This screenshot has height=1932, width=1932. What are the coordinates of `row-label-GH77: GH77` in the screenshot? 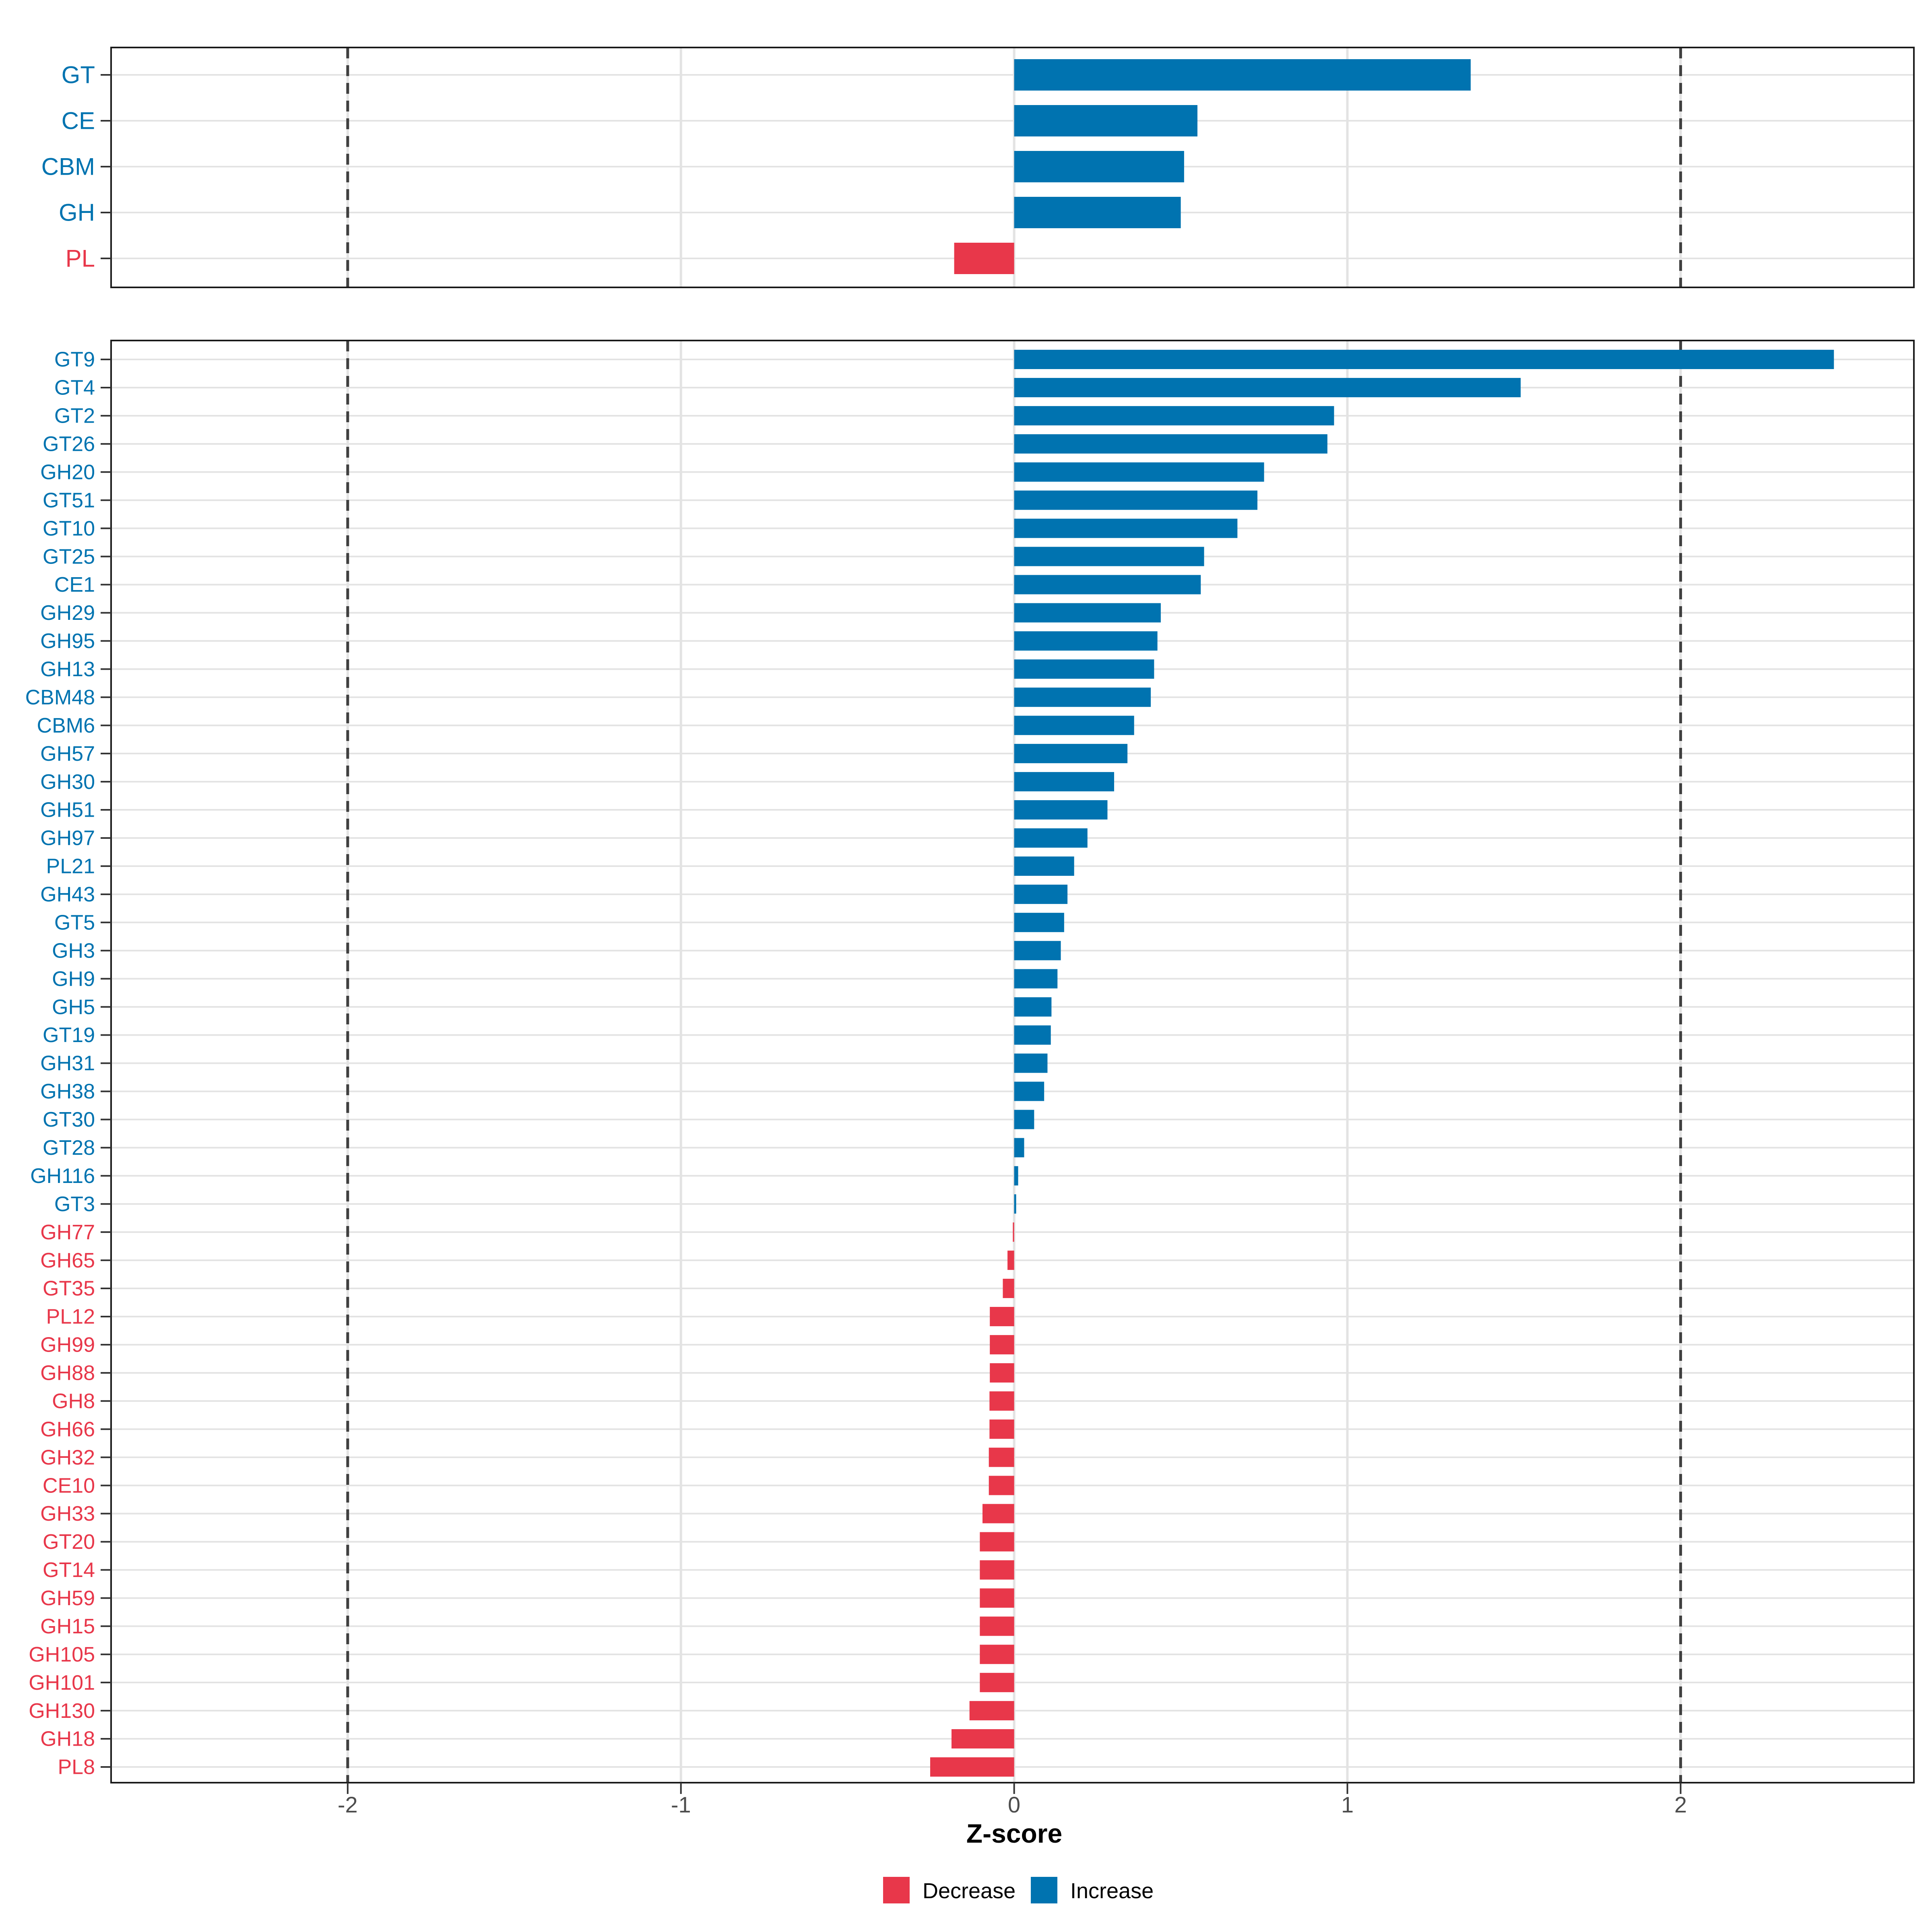 It's located at (67, 1232).